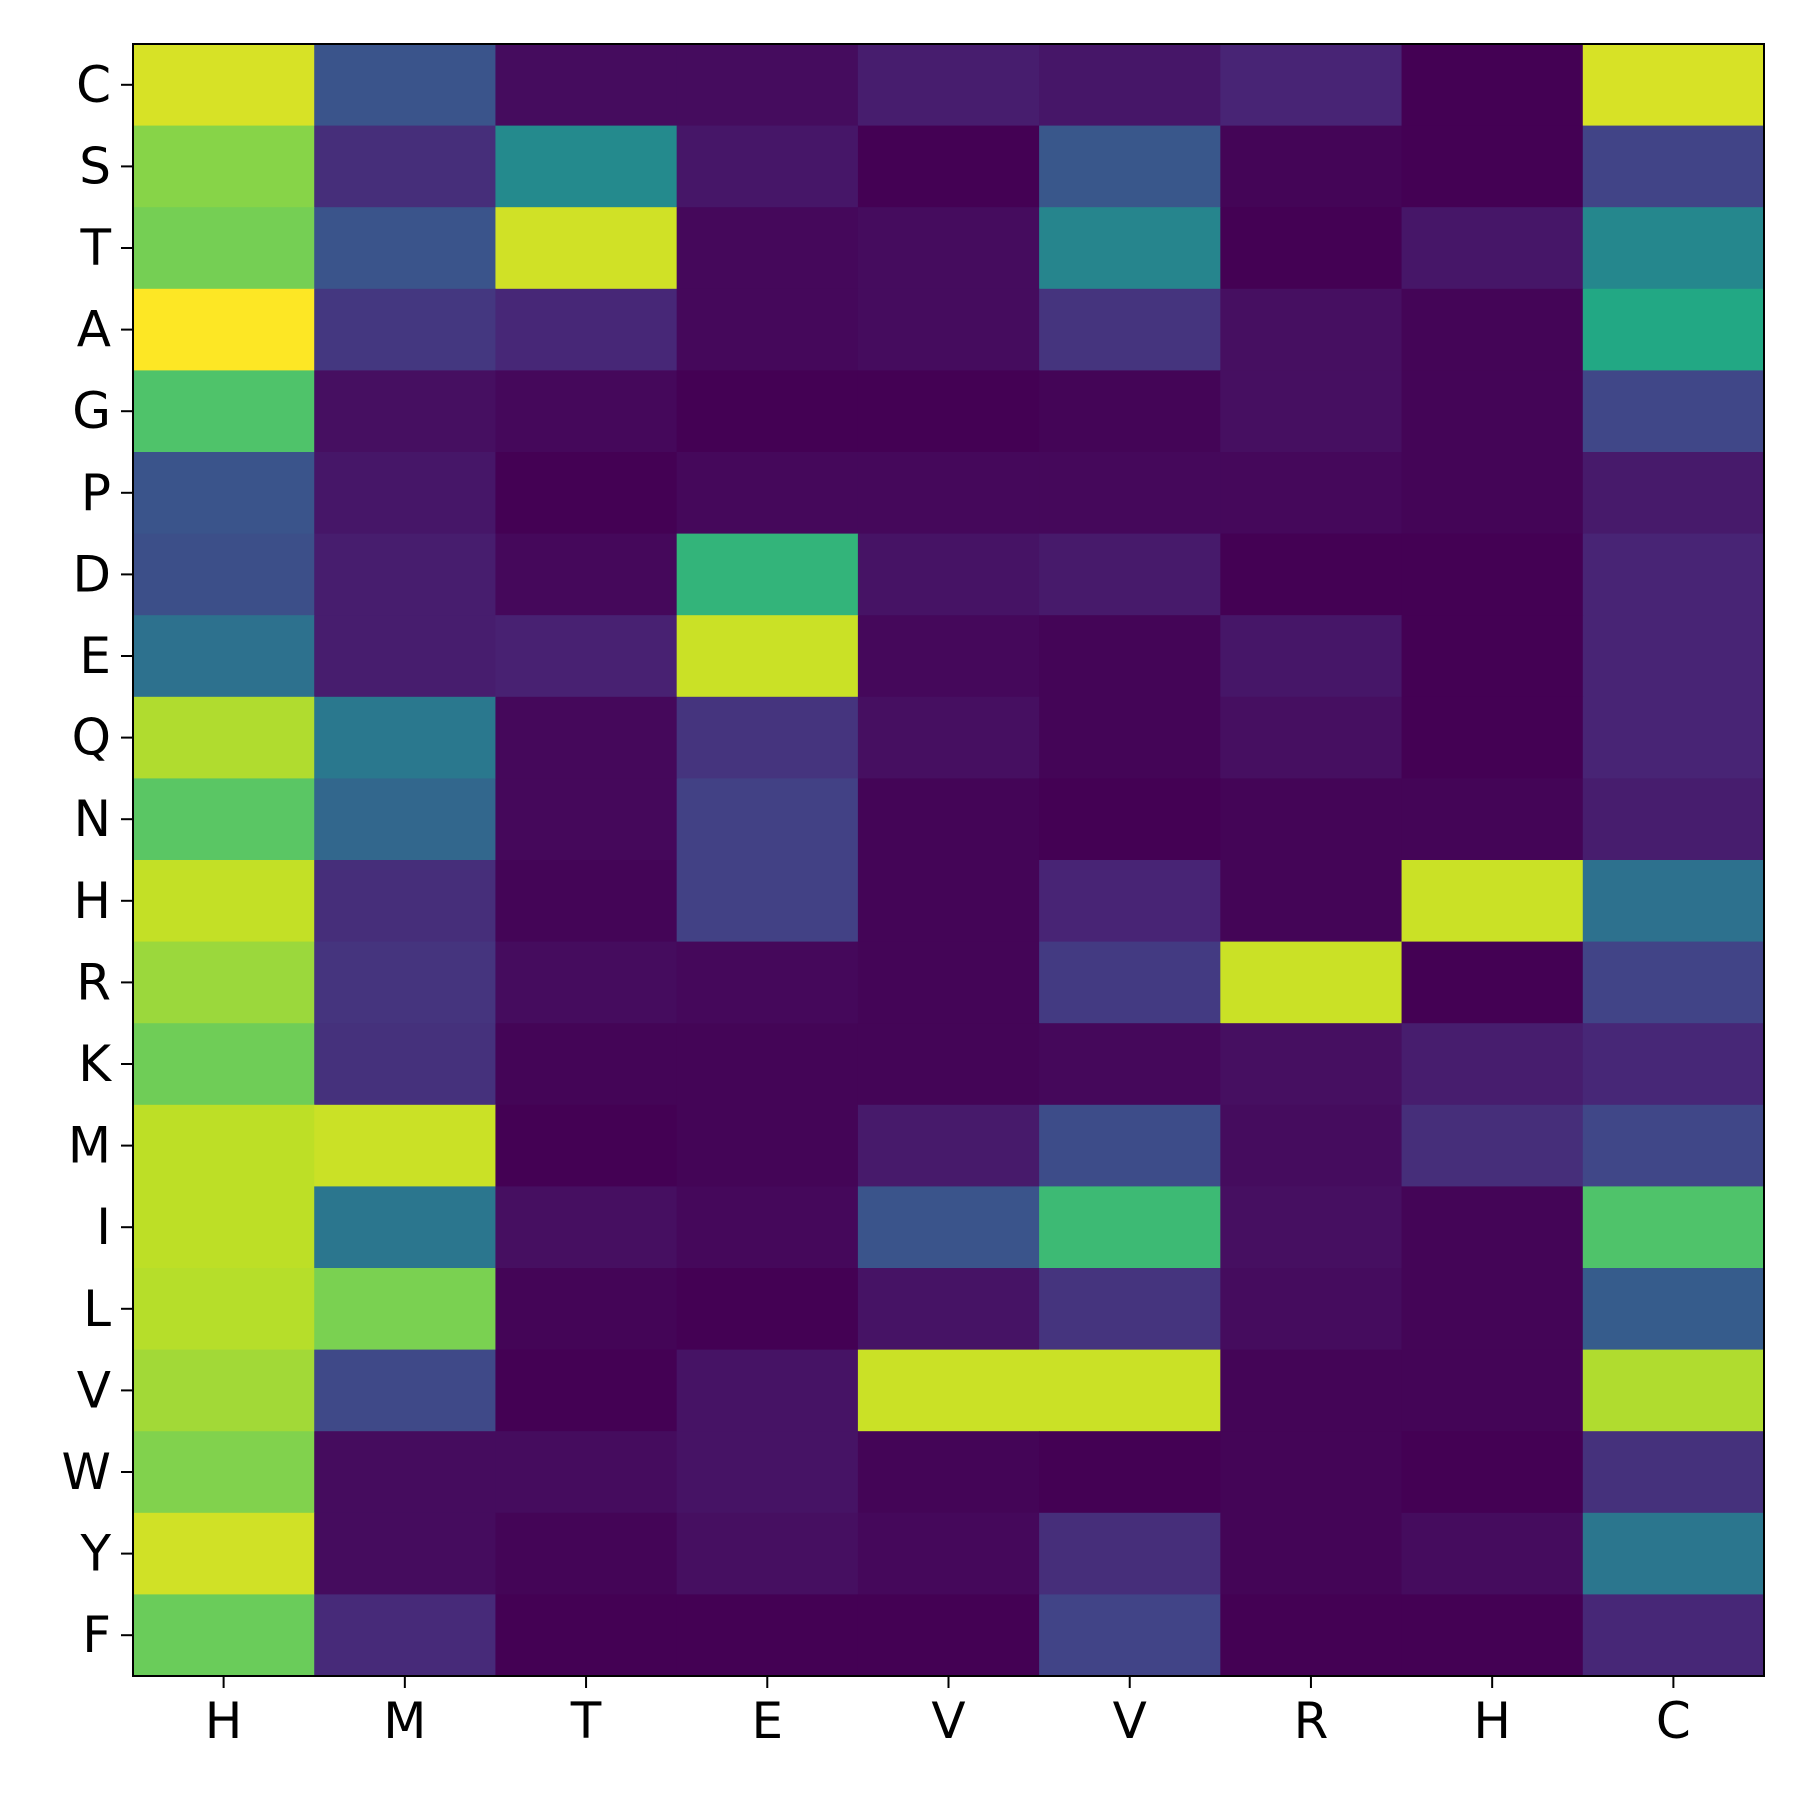 This screenshot has width=1800, height=1805. What do you see at coordinates (1130, 1721) in the screenshot?
I see `x-tick-label-5: V` at bounding box center [1130, 1721].